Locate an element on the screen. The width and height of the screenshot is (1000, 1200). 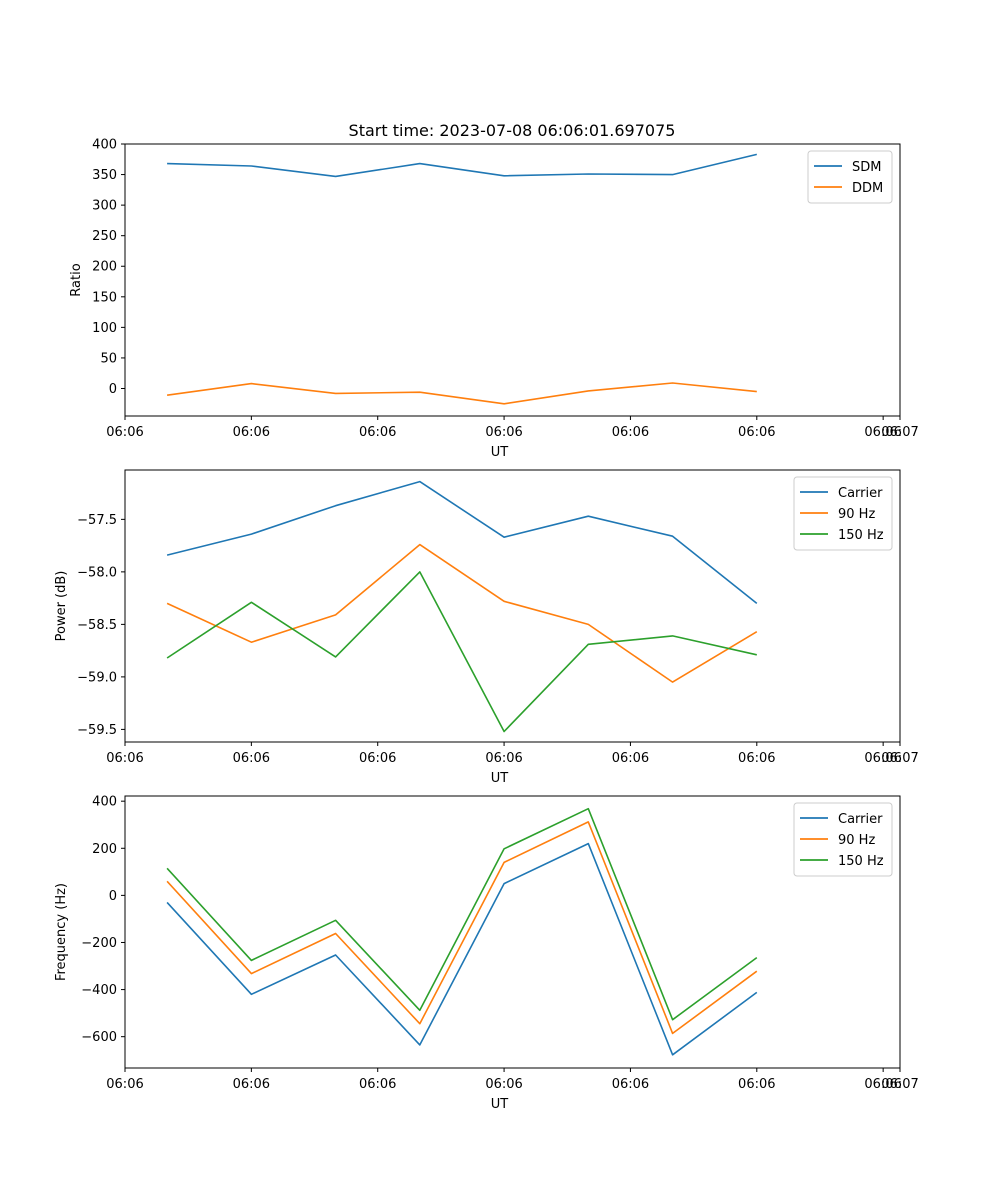
y-tick-label: −57.5 is located at coordinates (97, 520).